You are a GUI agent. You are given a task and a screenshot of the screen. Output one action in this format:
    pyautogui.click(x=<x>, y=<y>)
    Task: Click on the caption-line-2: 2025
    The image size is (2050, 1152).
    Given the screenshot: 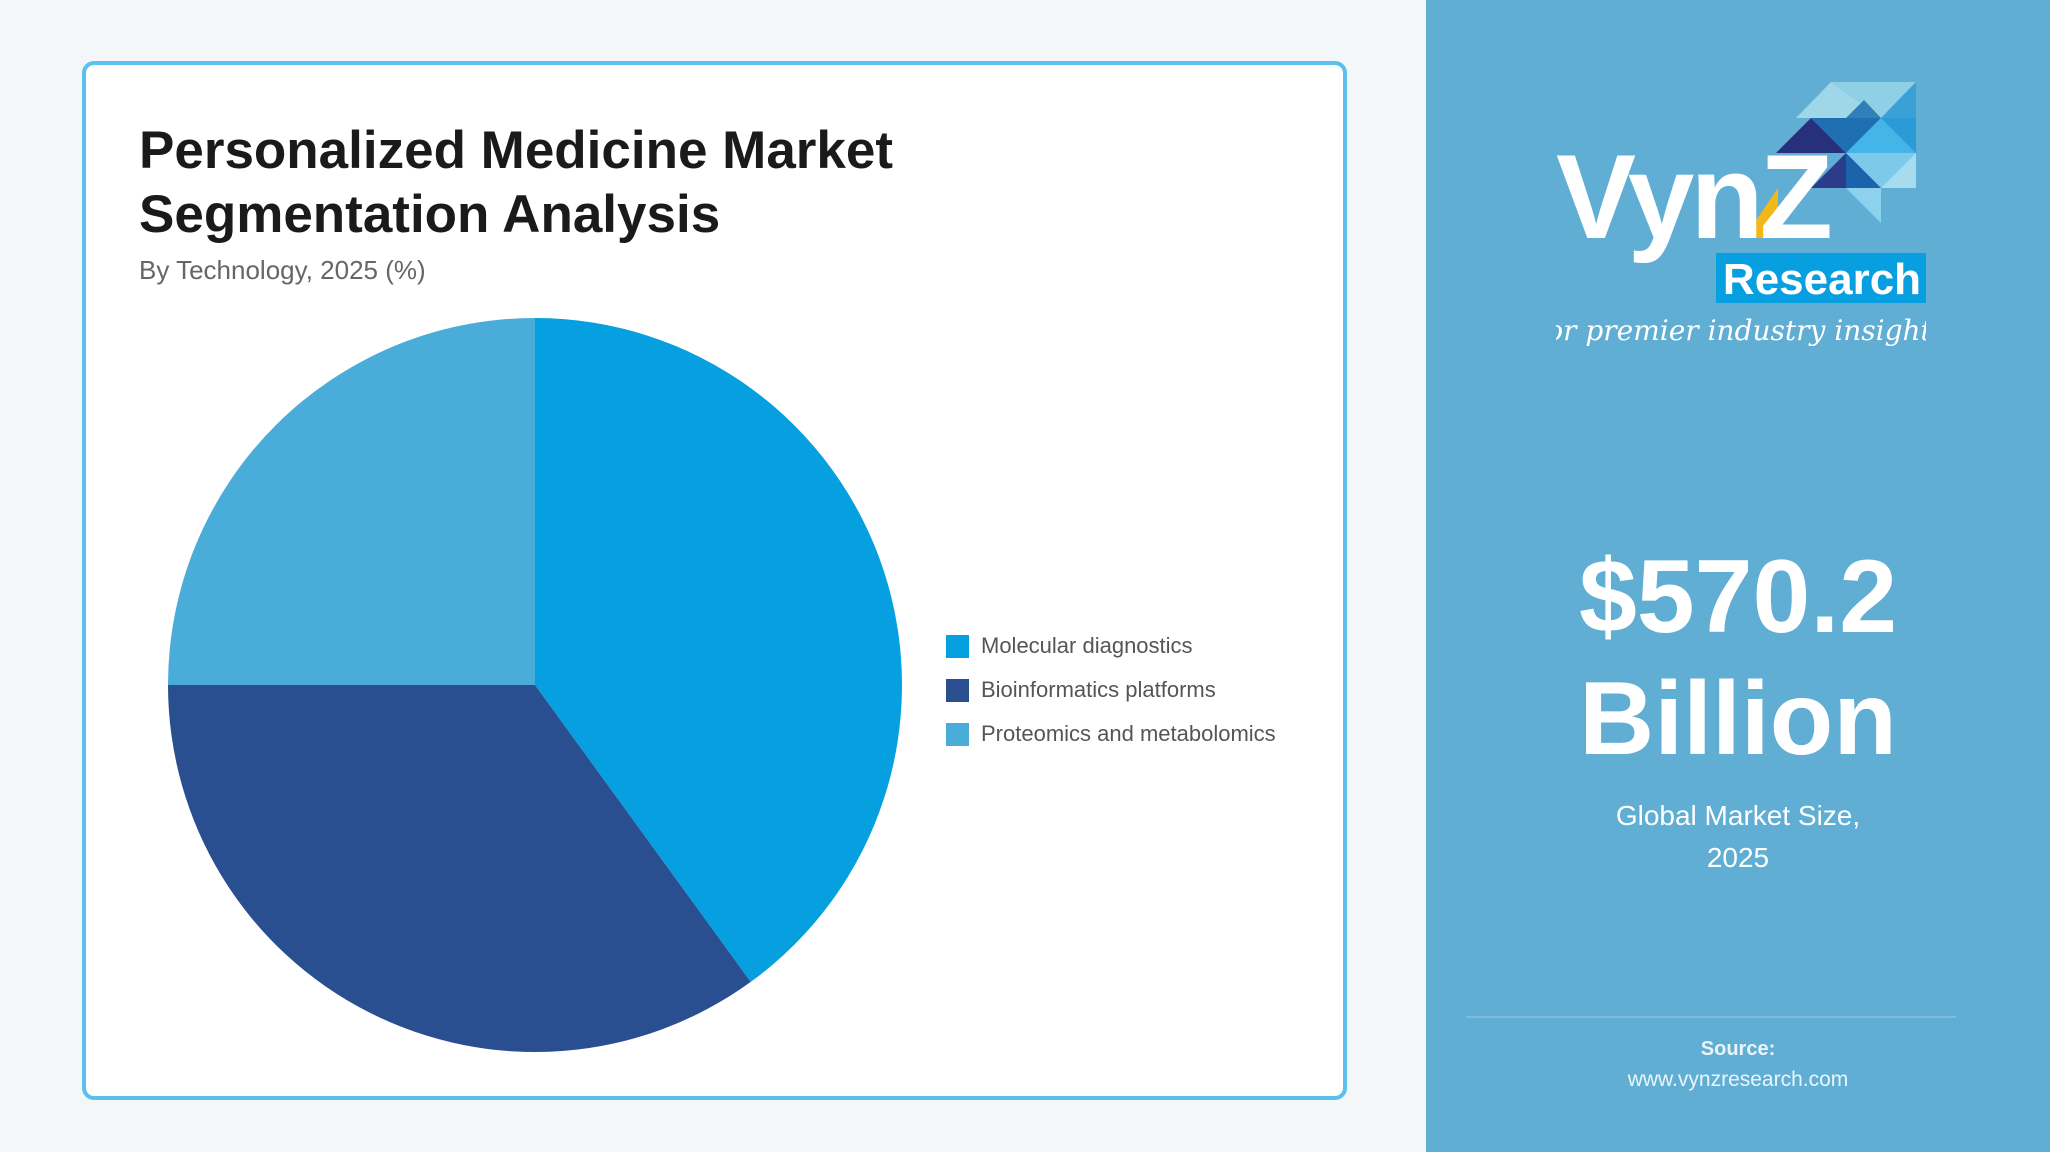 What is the action you would take?
    pyautogui.click(x=1738, y=857)
    